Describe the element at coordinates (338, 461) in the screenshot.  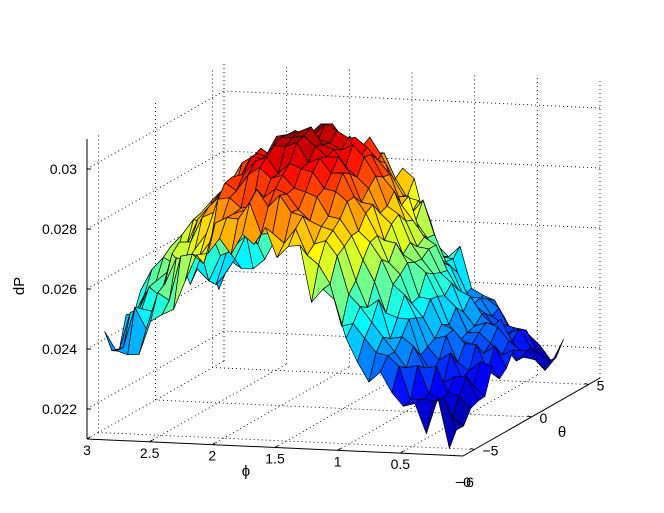
I see `x-tick-label: 1` at that location.